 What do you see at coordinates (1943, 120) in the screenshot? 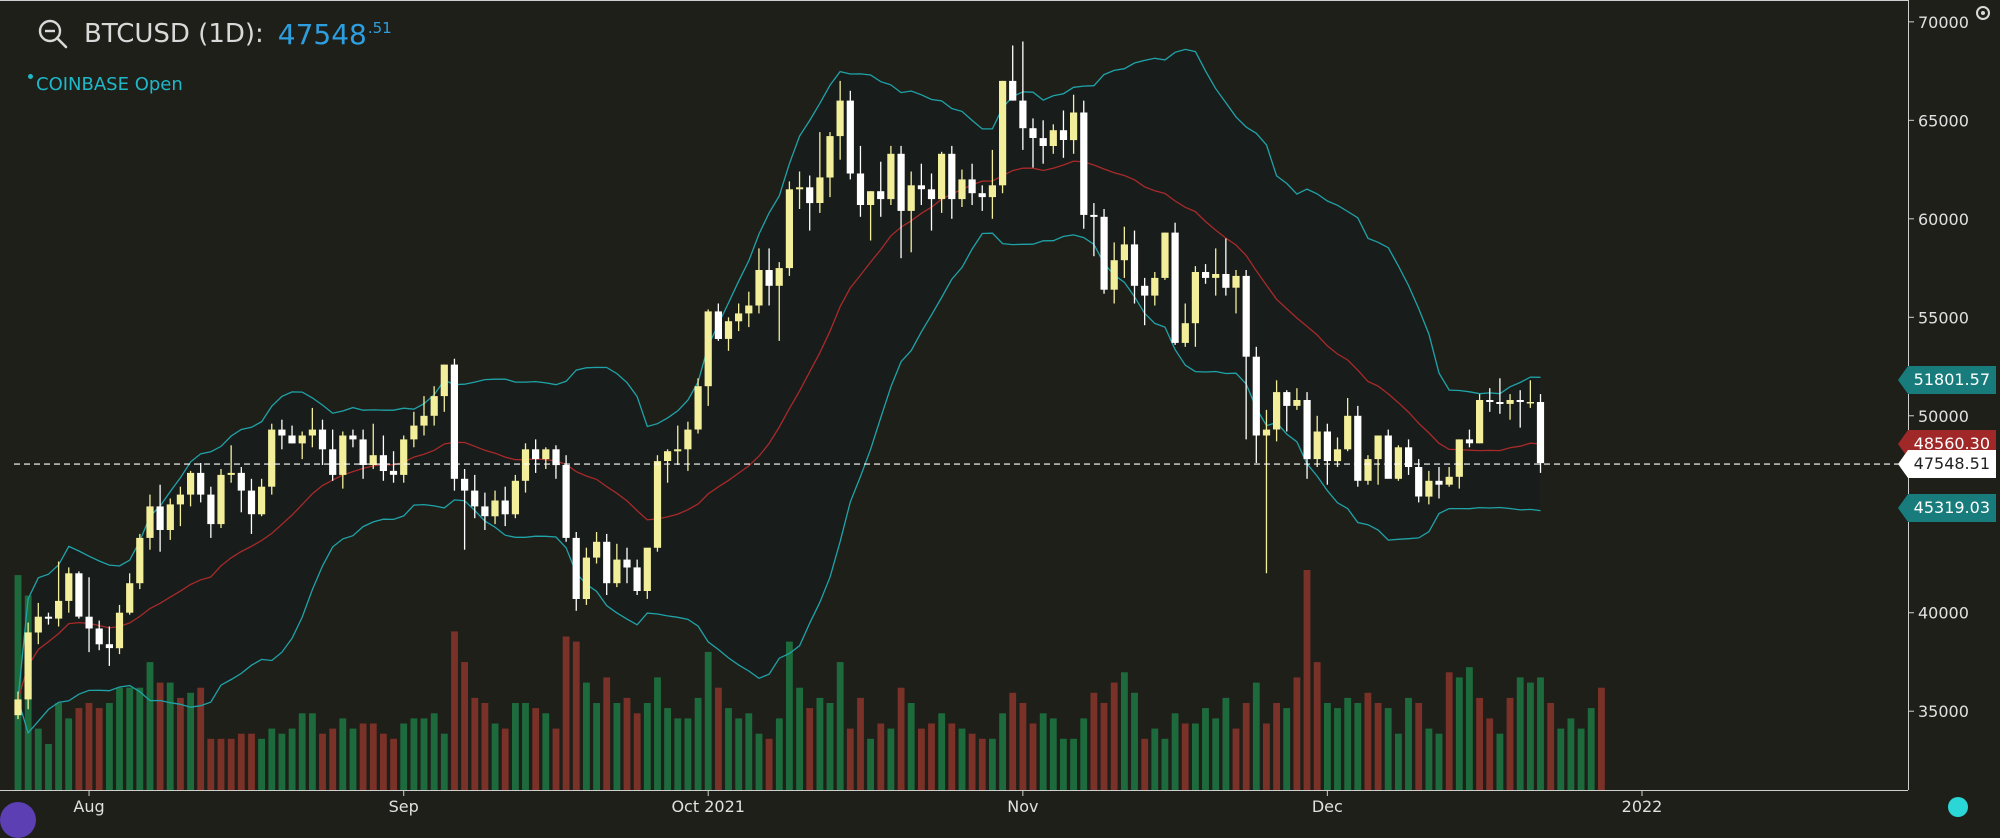
I see `y-tick-label: 65000` at bounding box center [1943, 120].